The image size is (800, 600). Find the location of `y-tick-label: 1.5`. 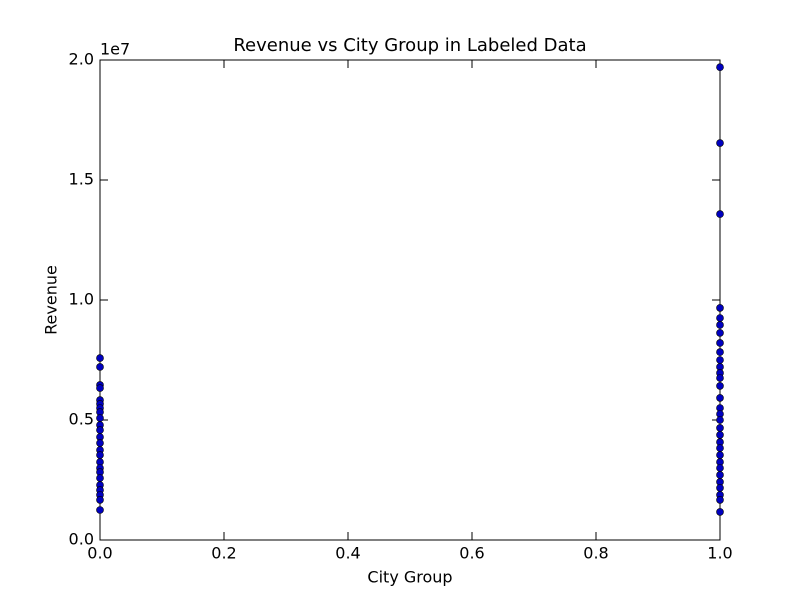

y-tick-label: 1.5 is located at coordinates (81, 179).